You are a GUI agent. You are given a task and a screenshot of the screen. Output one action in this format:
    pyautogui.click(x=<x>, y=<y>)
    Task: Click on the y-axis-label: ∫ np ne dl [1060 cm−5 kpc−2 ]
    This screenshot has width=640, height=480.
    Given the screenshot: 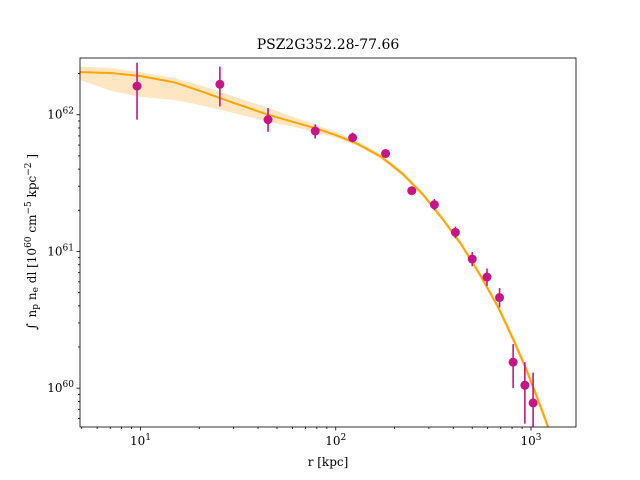 What is the action you would take?
    pyautogui.click(x=30, y=242)
    